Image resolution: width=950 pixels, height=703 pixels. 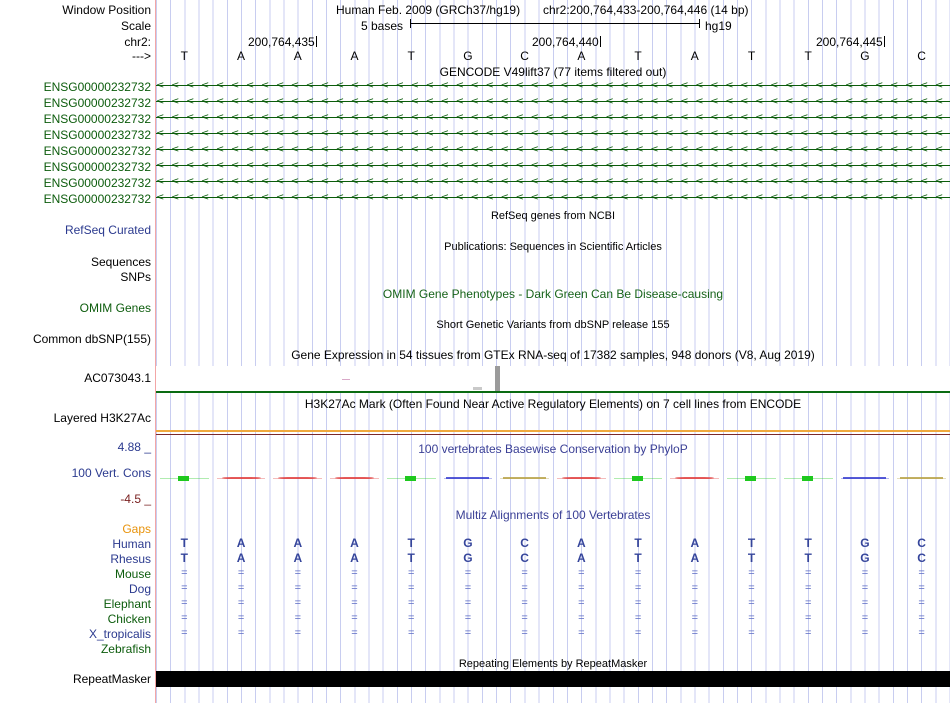 What do you see at coordinates (119, 634) in the screenshot?
I see `label-species-xtropicalis: X_tropicalis` at bounding box center [119, 634].